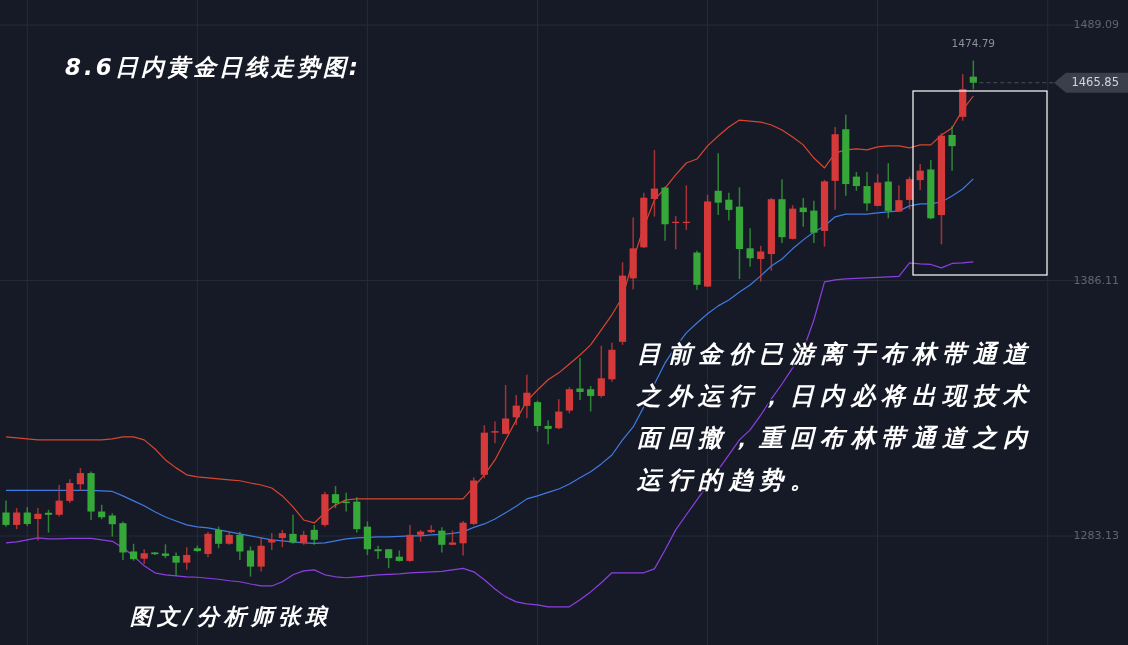 Image resolution: width=1128 pixels, height=645 pixels. Describe the element at coordinates (973, 42) in the screenshot. I see `annotation: 1474.79` at that location.